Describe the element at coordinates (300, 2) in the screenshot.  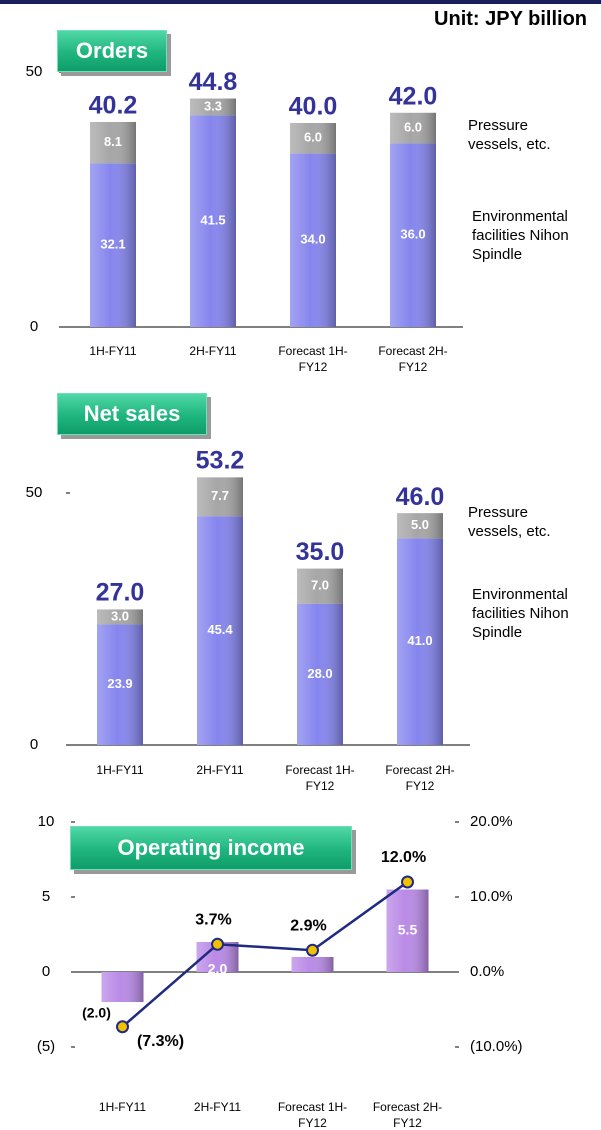
I see `top-bar` at that location.